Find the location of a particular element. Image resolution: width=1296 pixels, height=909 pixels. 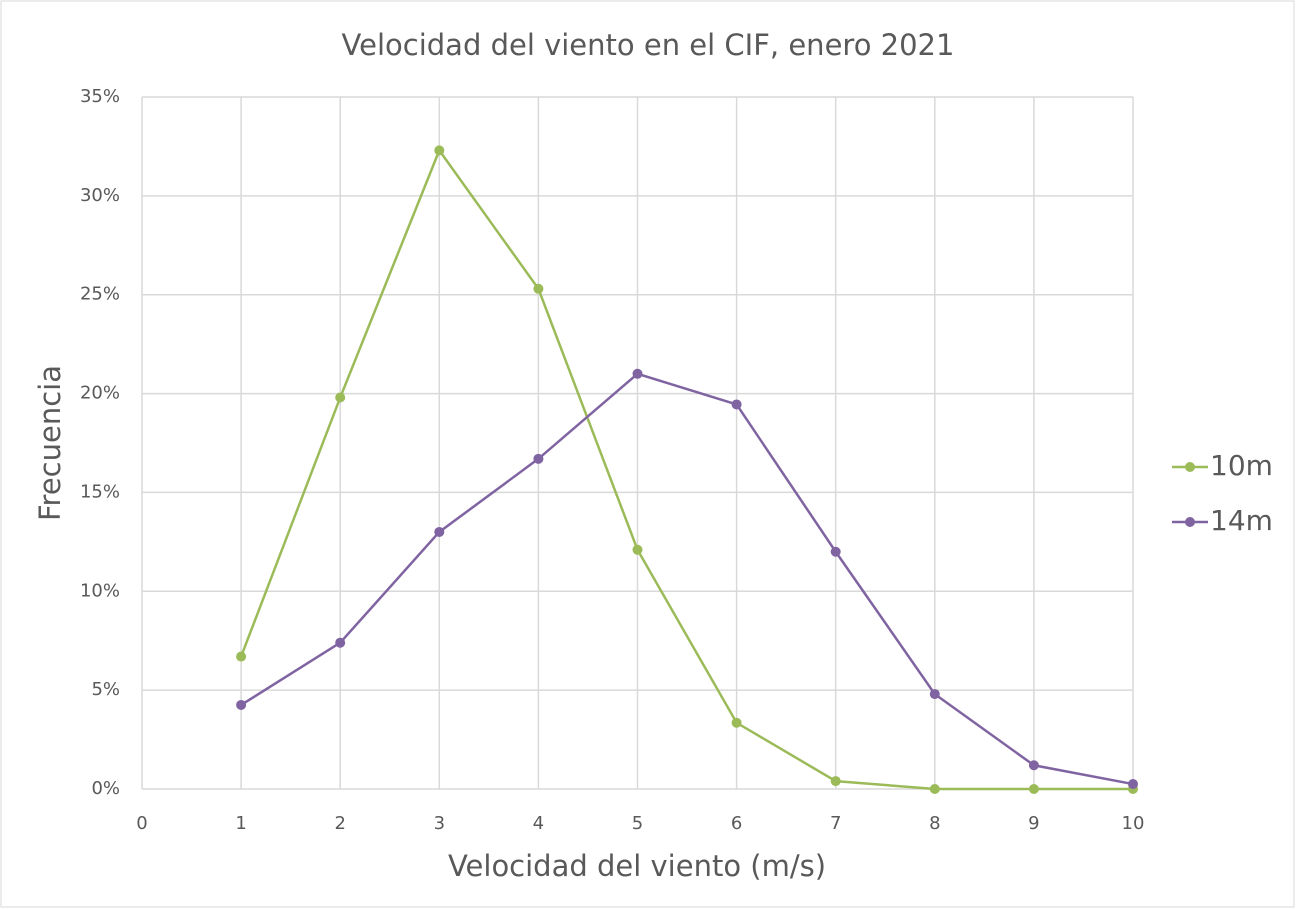

x-tick-label: 4 is located at coordinates (538, 823).